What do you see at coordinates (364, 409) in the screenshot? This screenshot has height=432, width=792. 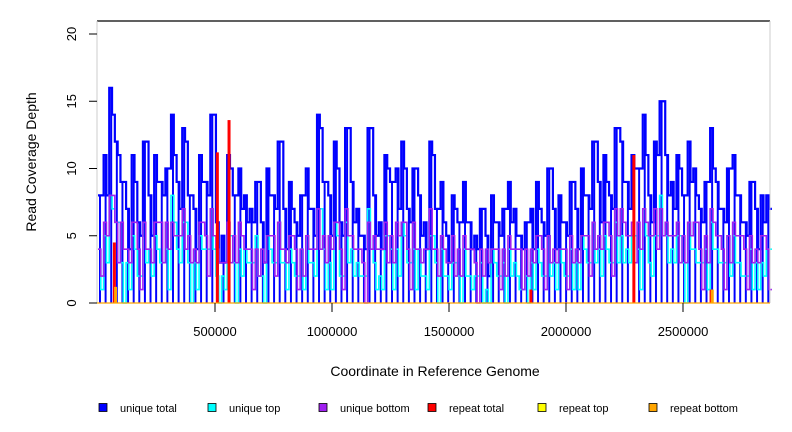 I see `legend-item: unique bottom` at bounding box center [364, 409].